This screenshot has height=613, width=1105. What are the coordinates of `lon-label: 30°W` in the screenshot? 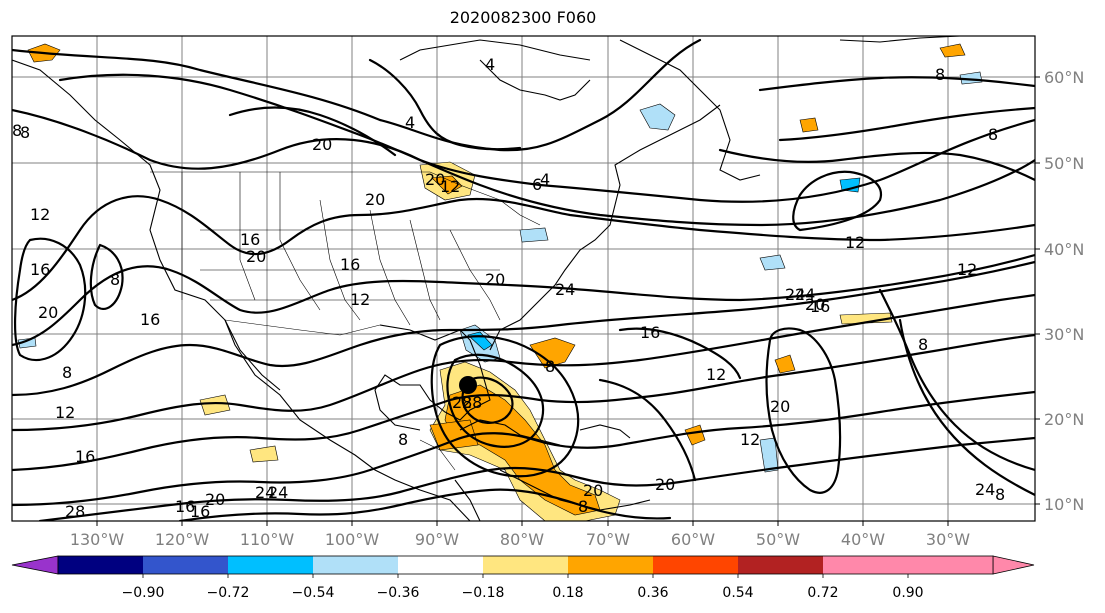 It's located at (948, 539).